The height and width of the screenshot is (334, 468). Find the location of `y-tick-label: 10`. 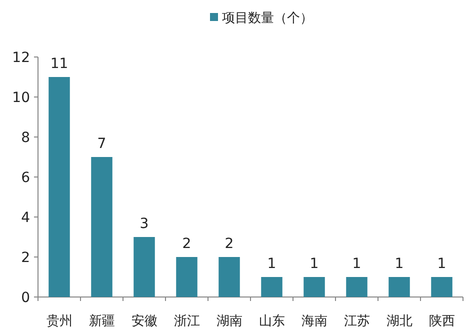

y-tick-label: 10 is located at coordinates (21, 98).